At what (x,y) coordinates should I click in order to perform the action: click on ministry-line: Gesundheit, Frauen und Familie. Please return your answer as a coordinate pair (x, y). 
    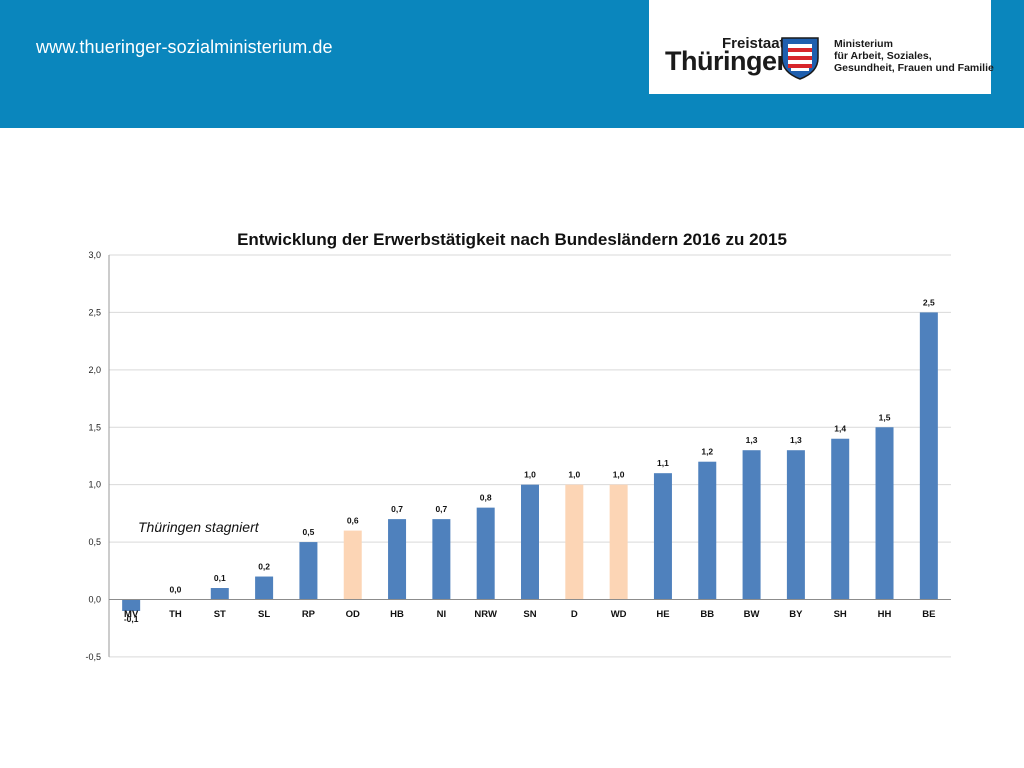
    Looking at the image, I should click on (914, 68).